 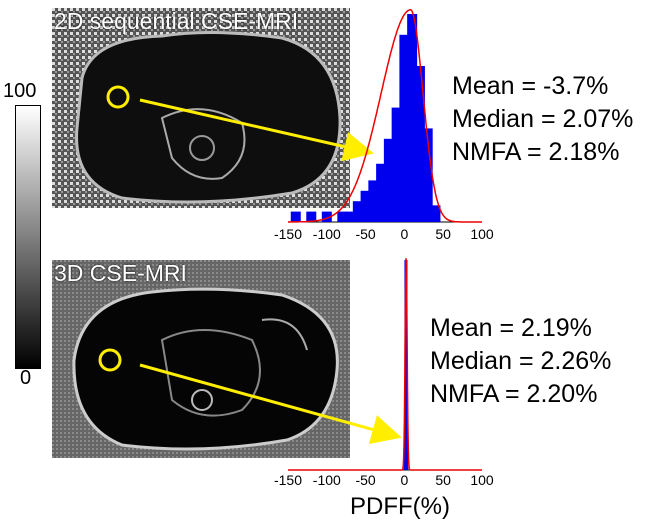 What do you see at coordinates (20, 91) in the screenshot?
I see `colorbar-max-label: 100` at bounding box center [20, 91].